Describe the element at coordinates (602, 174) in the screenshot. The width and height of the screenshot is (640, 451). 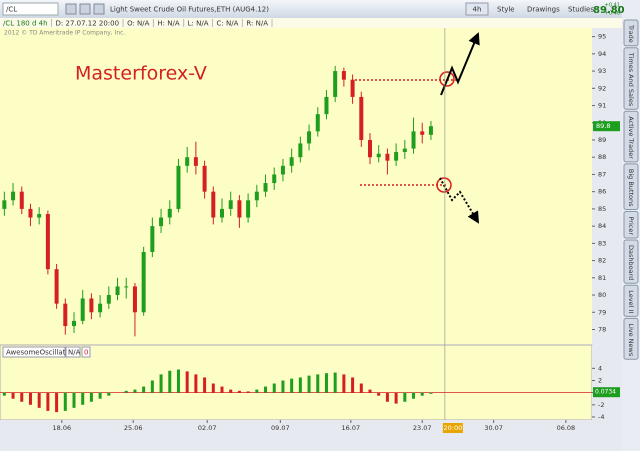
I see `y-tick-label: 87` at that location.